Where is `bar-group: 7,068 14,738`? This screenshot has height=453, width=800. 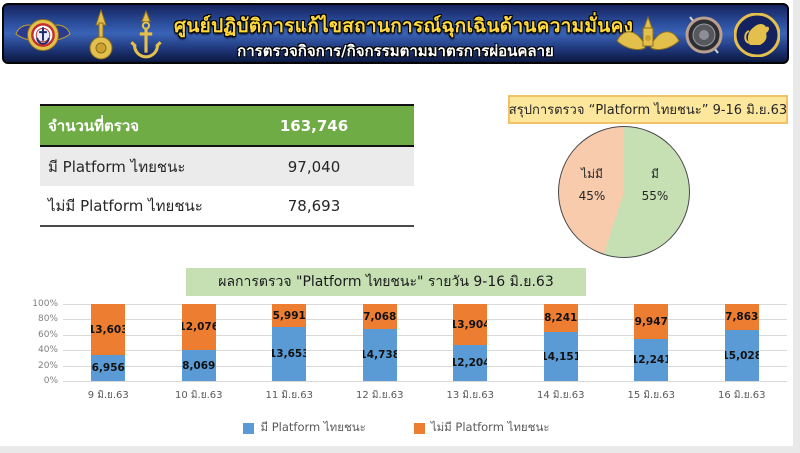 bar-group: 7,068 14,738 is located at coordinates (380, 342).